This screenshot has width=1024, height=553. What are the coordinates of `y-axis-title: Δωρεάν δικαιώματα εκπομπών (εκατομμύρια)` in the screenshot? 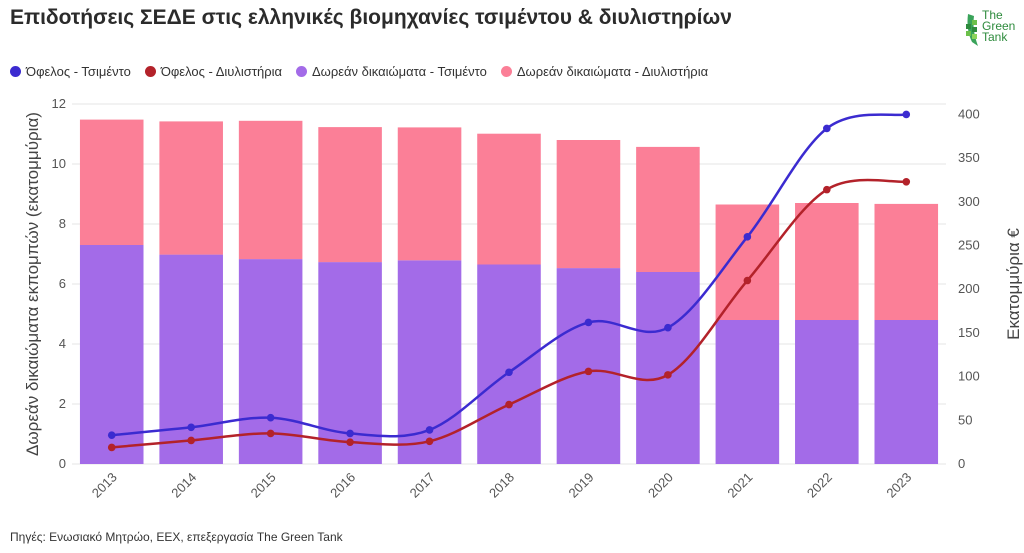 It's located at (32, 284).